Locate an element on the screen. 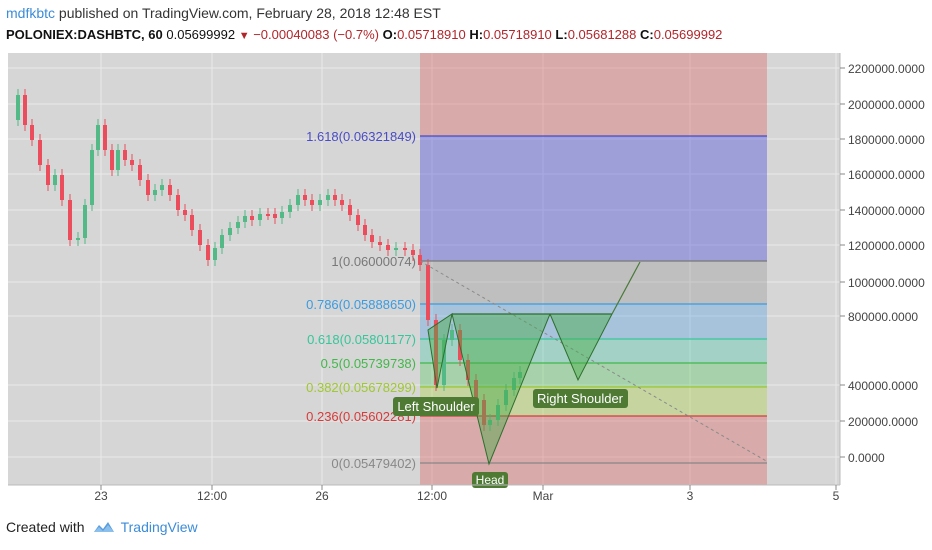  axis-label: 800000.0000 is located at coordinates (883, 317).